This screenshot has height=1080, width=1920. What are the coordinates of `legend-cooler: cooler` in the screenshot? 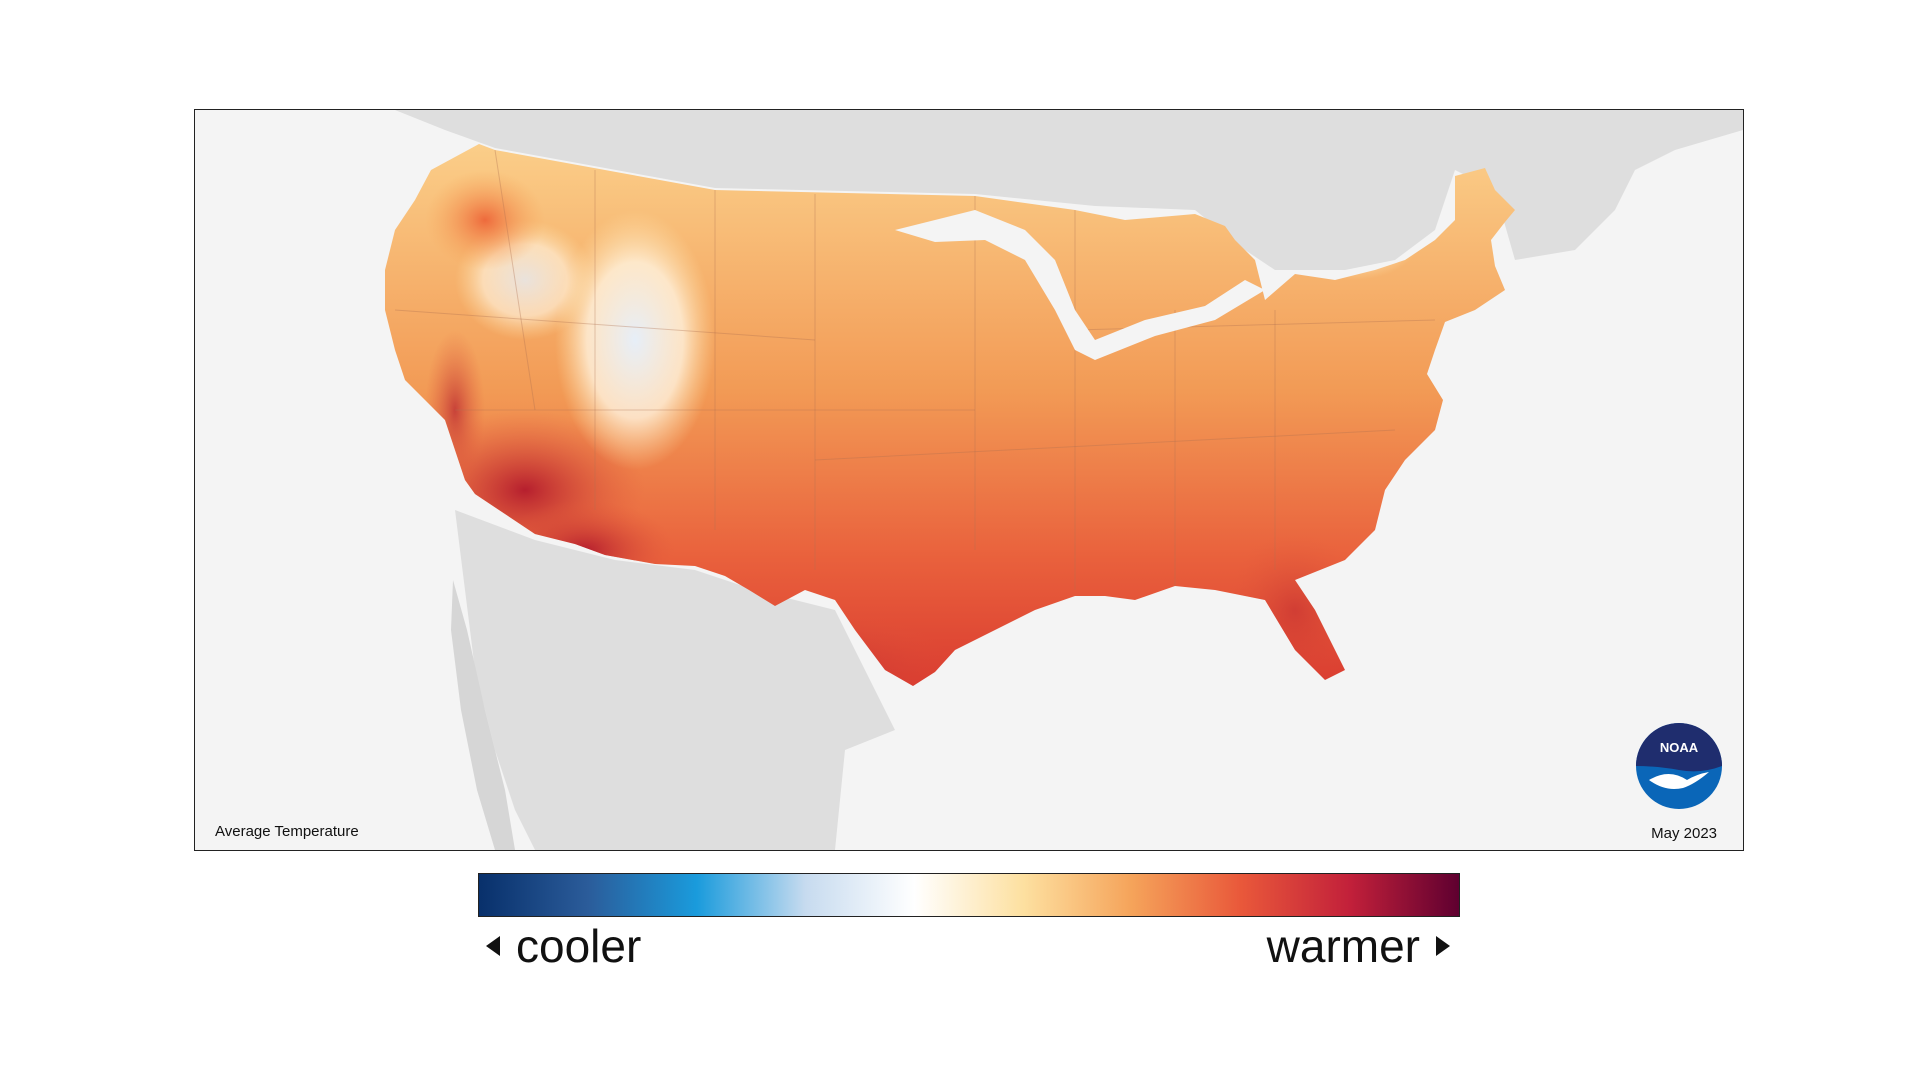 It's located at (563, 946).